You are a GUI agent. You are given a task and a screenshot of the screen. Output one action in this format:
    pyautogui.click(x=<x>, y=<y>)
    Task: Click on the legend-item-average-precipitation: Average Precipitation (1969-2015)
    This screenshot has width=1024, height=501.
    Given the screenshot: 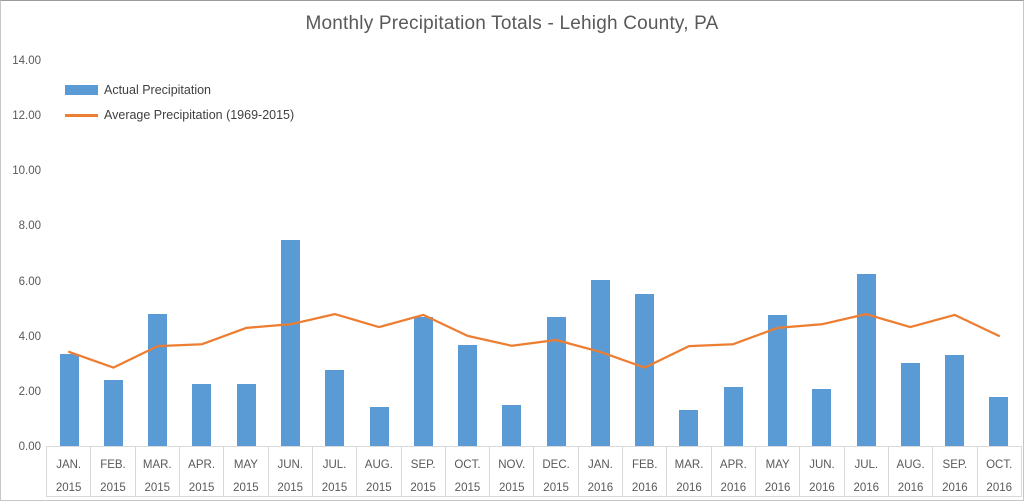 What is the action you would take?
    pyautogui.click(x=179, y=115)
    